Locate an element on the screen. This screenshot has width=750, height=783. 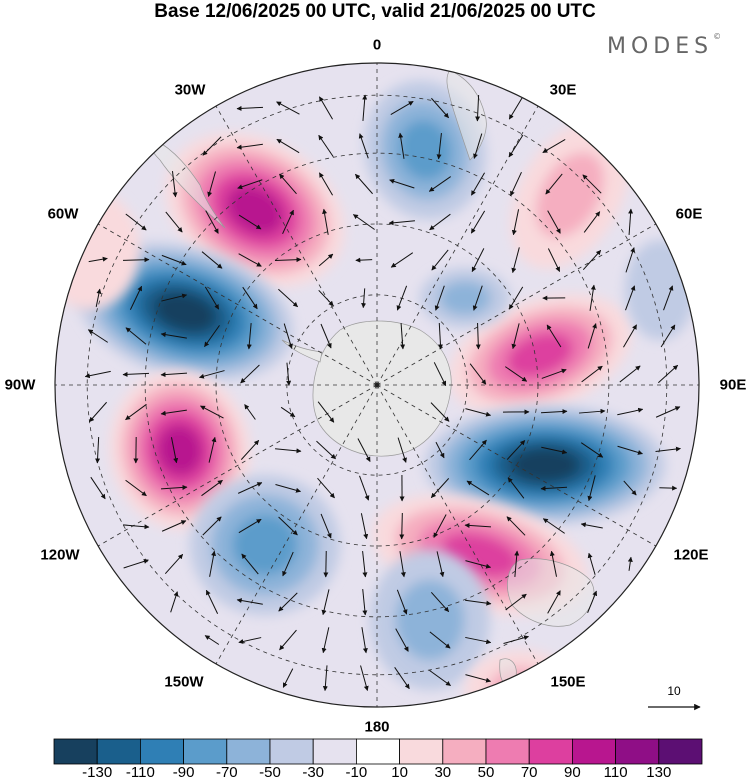
colorbar is located at coordinates (378, 751).